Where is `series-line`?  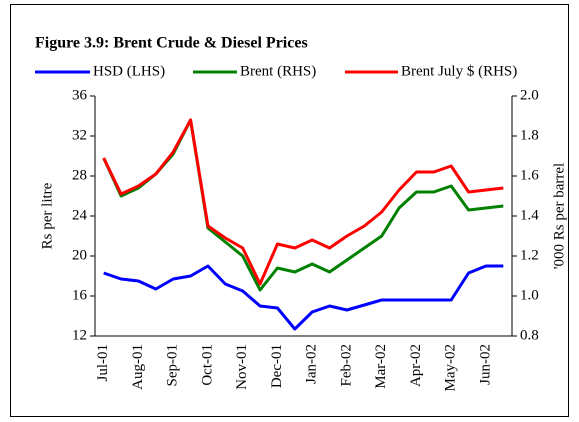 series-line is located at coordinates (303, 297).